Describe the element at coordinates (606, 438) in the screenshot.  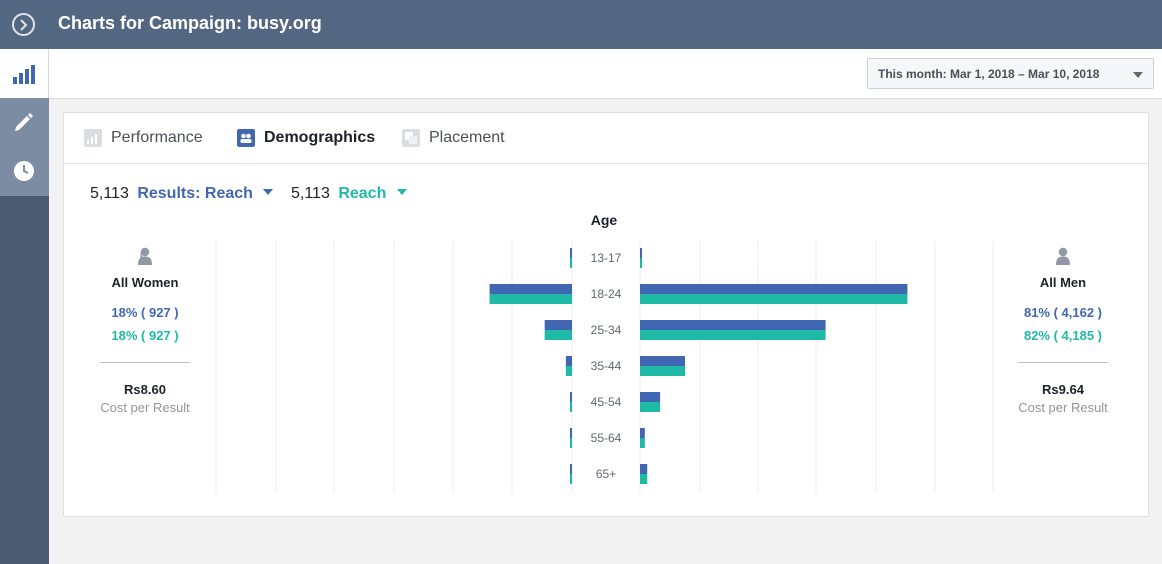
I see `age-label-55-64: 55-64` at that location.